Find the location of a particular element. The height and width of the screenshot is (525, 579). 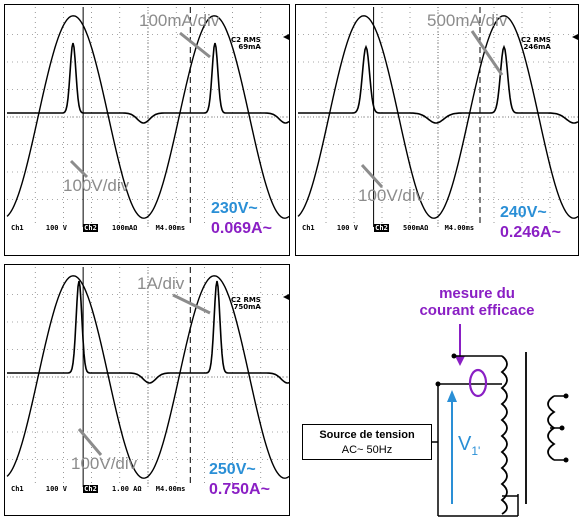

status-bar: Ch1 100 V Ch2 100mAΩ M4.00ms is located at coordinates (98, 228).